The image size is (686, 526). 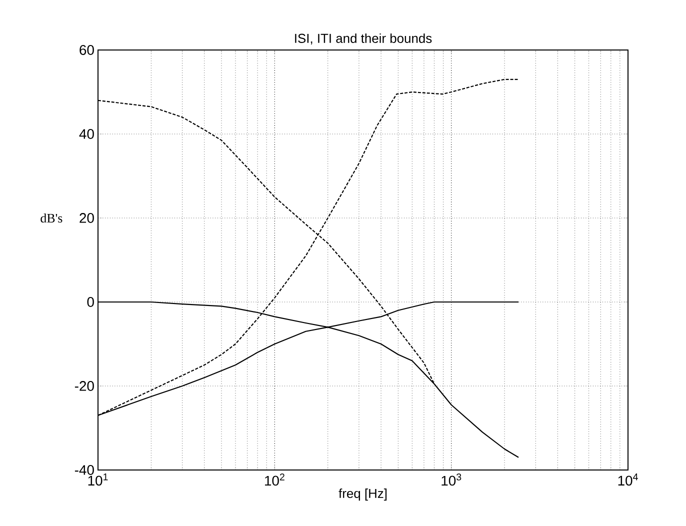 What do you see at coordinates (87, 218) in the screenshot?
I see `y-tick-label: 20` at bounding box center [87, 218].